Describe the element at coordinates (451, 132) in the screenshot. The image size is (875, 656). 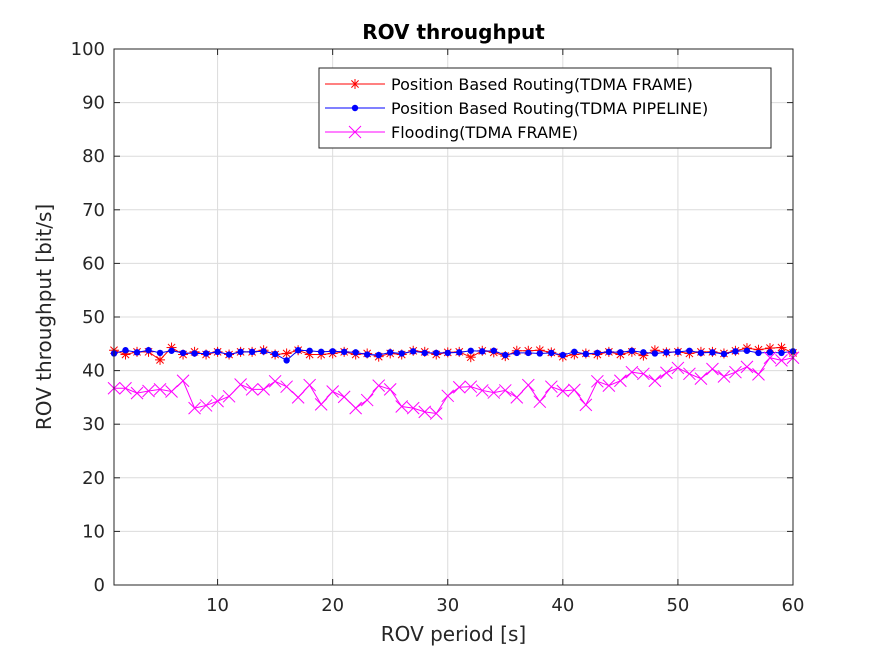
I see `legend-item: Flooding(TDMA FRAME)` at that location.